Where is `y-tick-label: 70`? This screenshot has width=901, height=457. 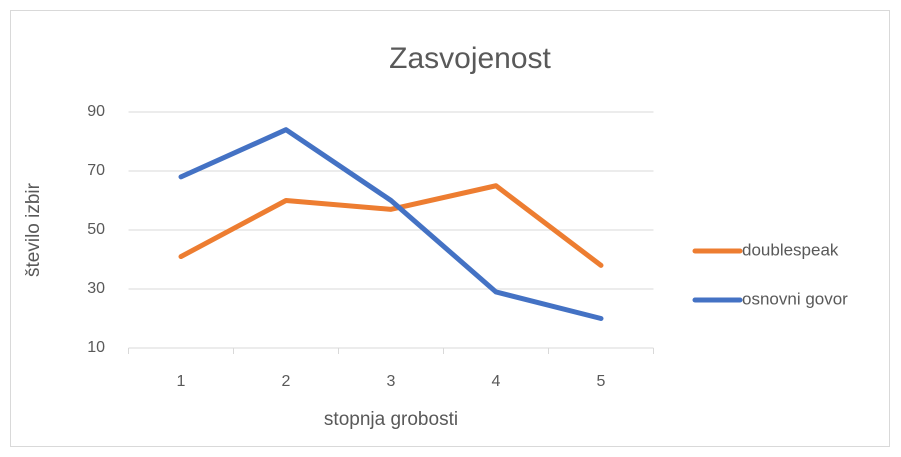 y-tick-label: 70 is located at coordinates (96, 170).